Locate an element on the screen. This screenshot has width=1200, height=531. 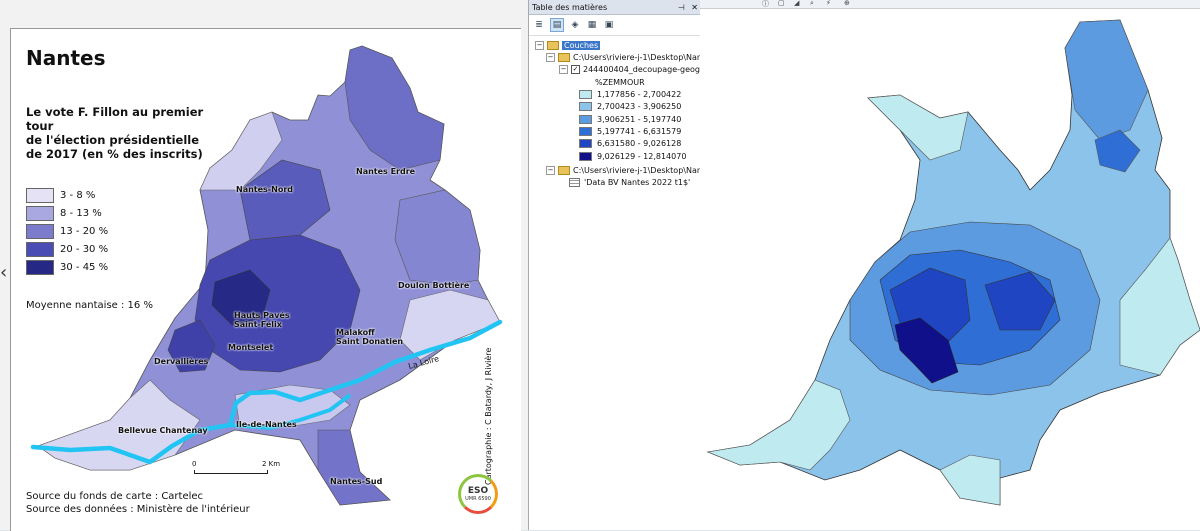
tree-node-field: %ZEMMOUR is located at coordinates (620, 82).